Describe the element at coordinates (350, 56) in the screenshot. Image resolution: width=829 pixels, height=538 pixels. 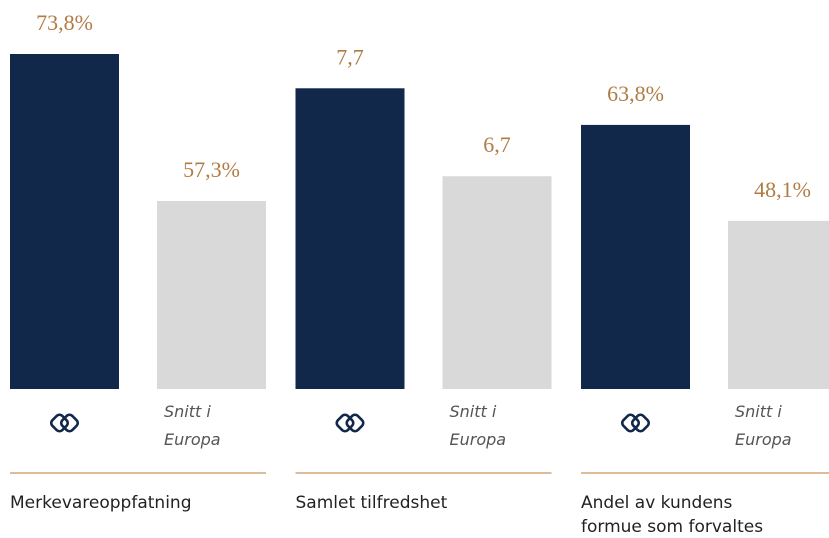
I see `value-label: 7,7` at that location.